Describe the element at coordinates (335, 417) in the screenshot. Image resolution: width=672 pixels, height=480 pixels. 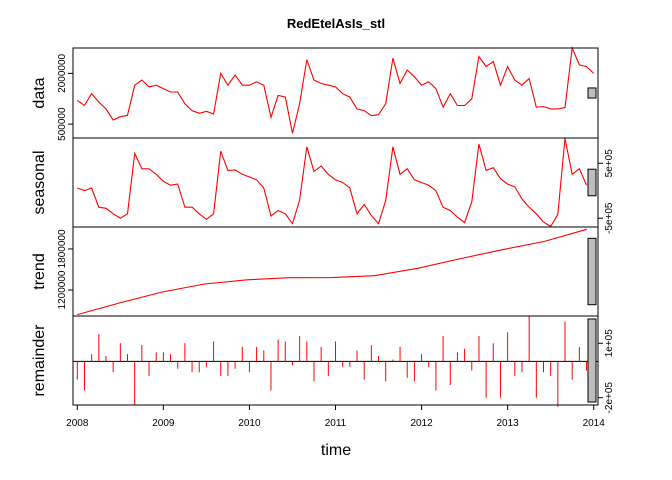
I see `x-axis: 2008 2009 2010 2011 2012 2013 2014` at that location.